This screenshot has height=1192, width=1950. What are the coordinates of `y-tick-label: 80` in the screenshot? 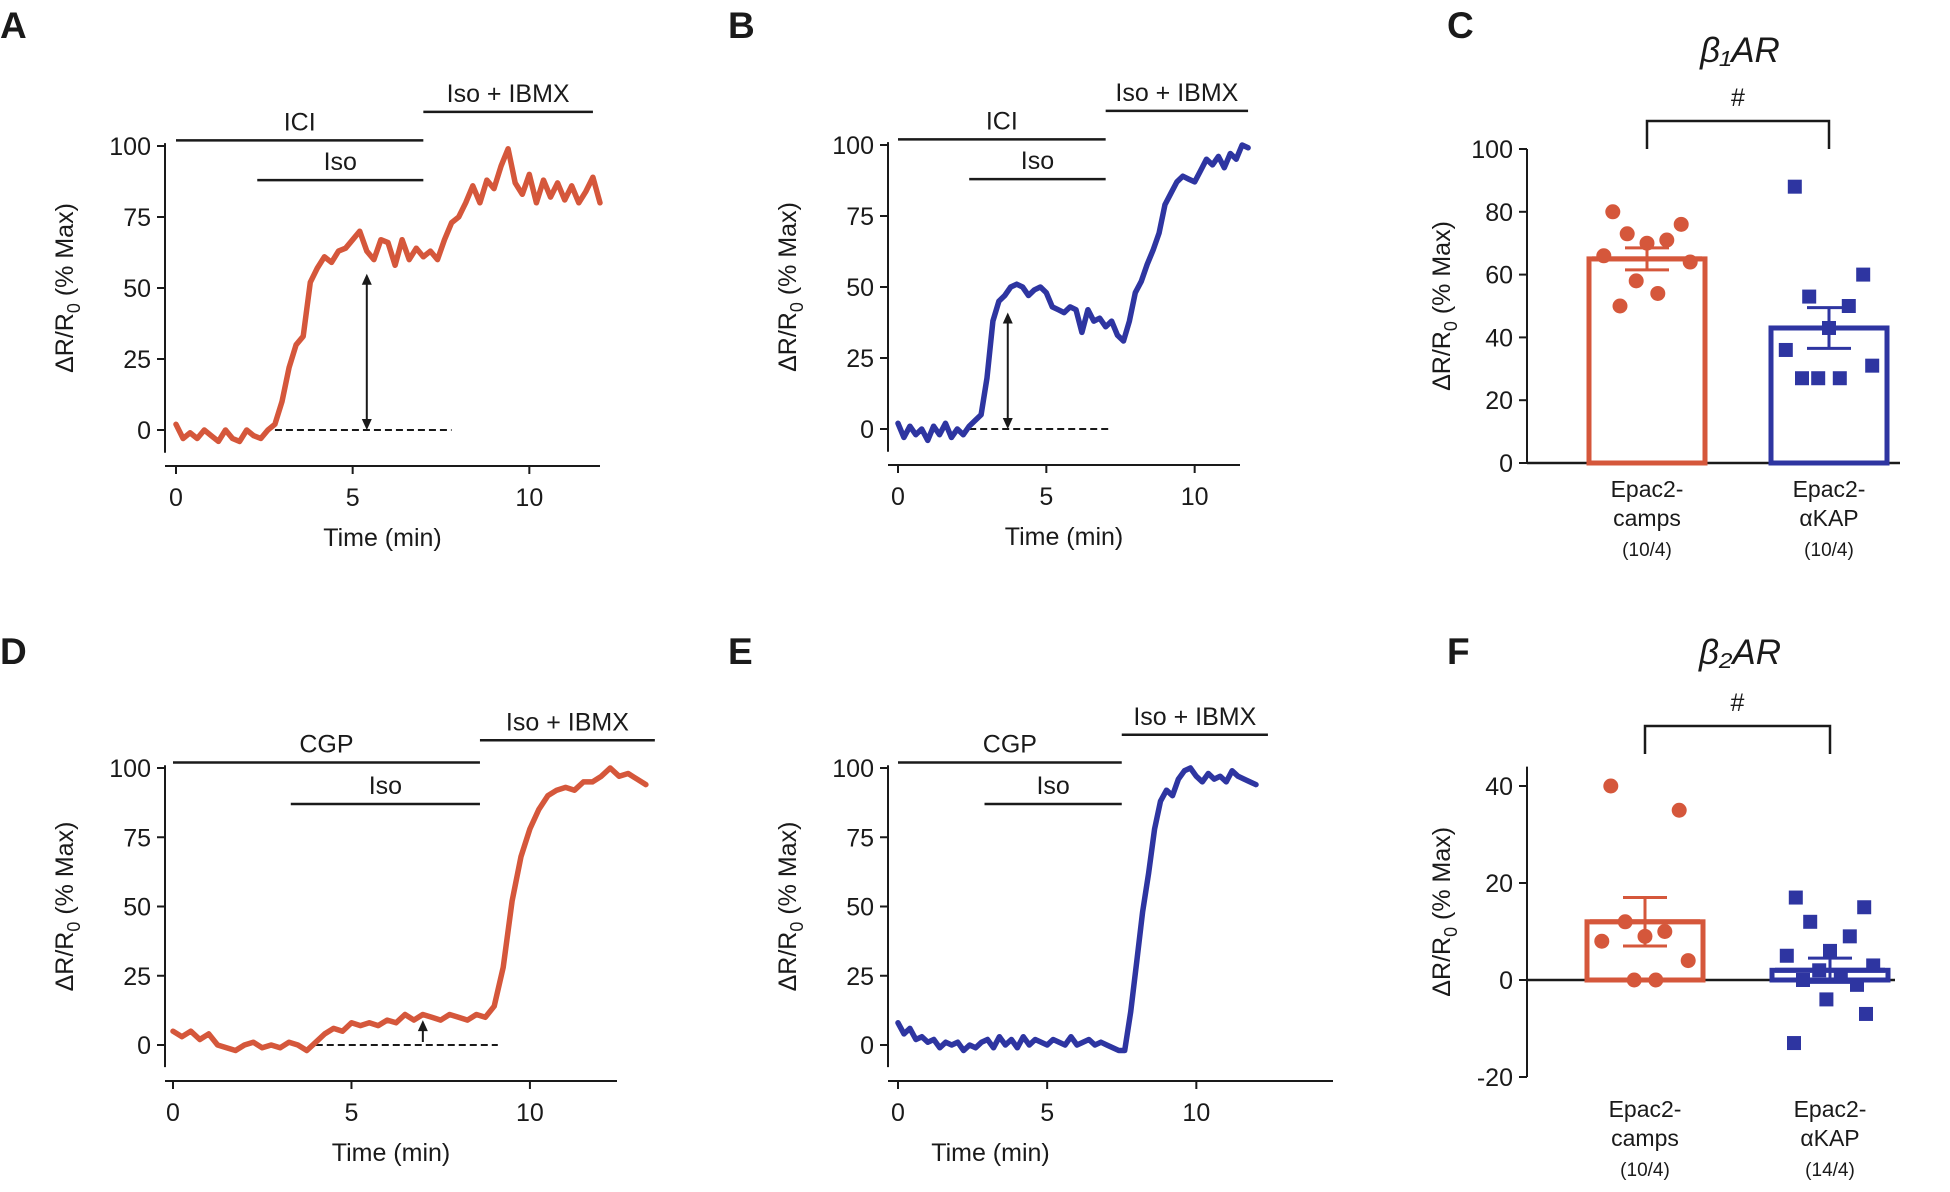 It's located at (1499, 213).